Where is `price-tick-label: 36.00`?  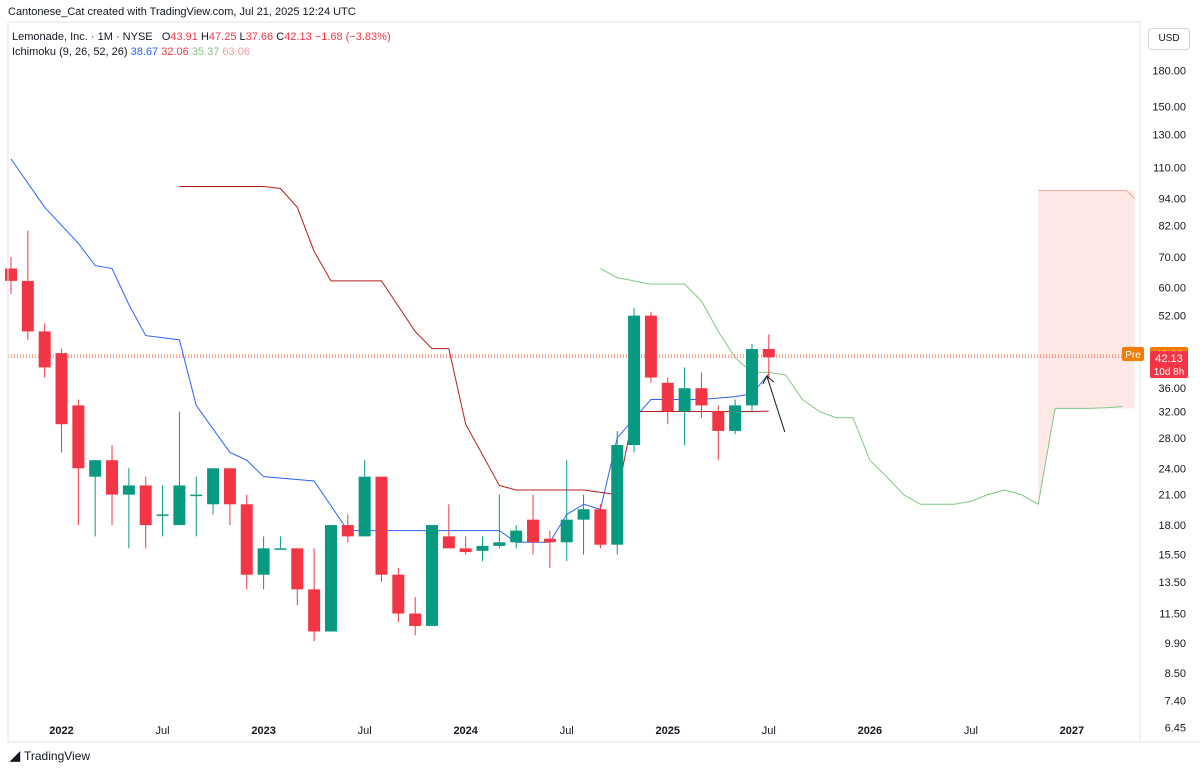
price-tick-label: 36.00 is located at coordinates (1172, 389).